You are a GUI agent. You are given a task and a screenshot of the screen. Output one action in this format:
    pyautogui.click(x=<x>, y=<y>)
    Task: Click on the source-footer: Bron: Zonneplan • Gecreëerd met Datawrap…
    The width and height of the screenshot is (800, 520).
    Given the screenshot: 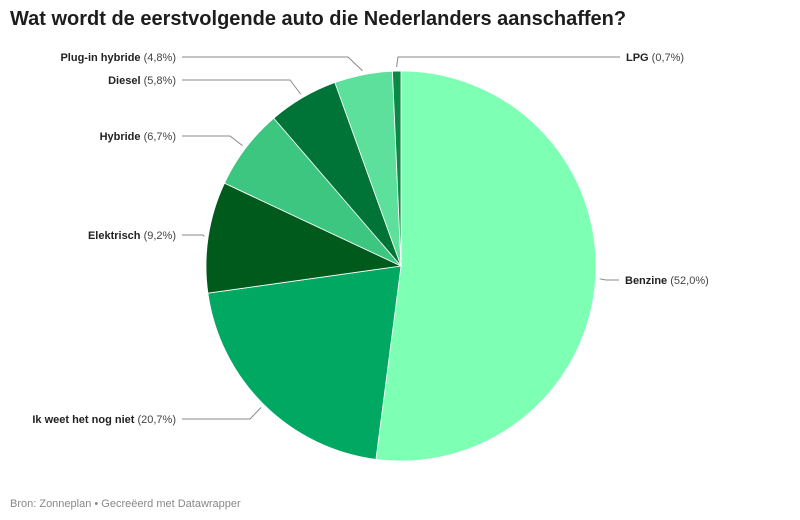 What is the action you would take?
    pyautogui.click(x=125, y=504)
    